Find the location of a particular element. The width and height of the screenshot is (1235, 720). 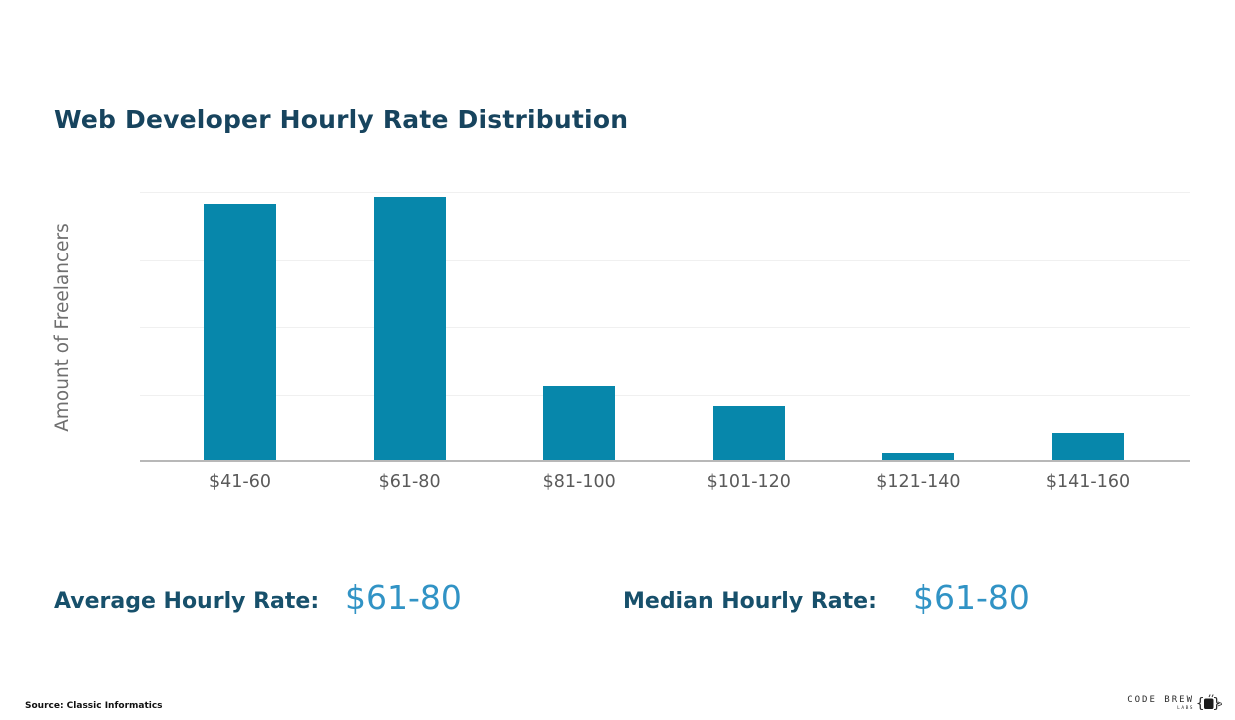

source-attribution: Source: Classic Informatics is located at coordinates (94, 706).